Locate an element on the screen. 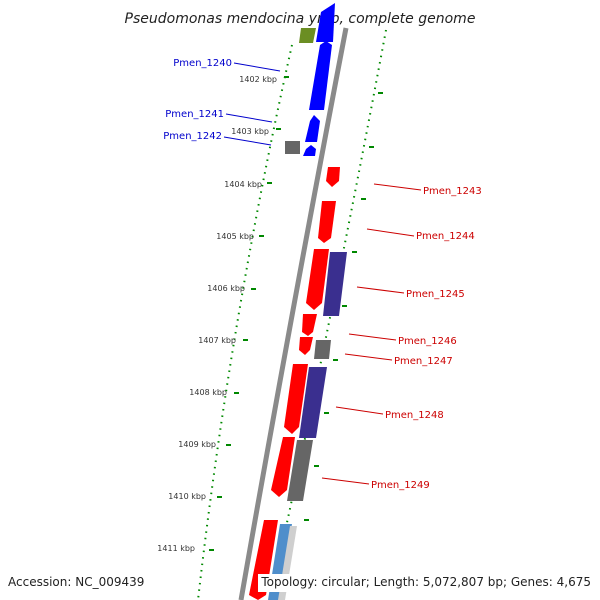  gene-pmen-1249-red is located at coordinates (283, 467).